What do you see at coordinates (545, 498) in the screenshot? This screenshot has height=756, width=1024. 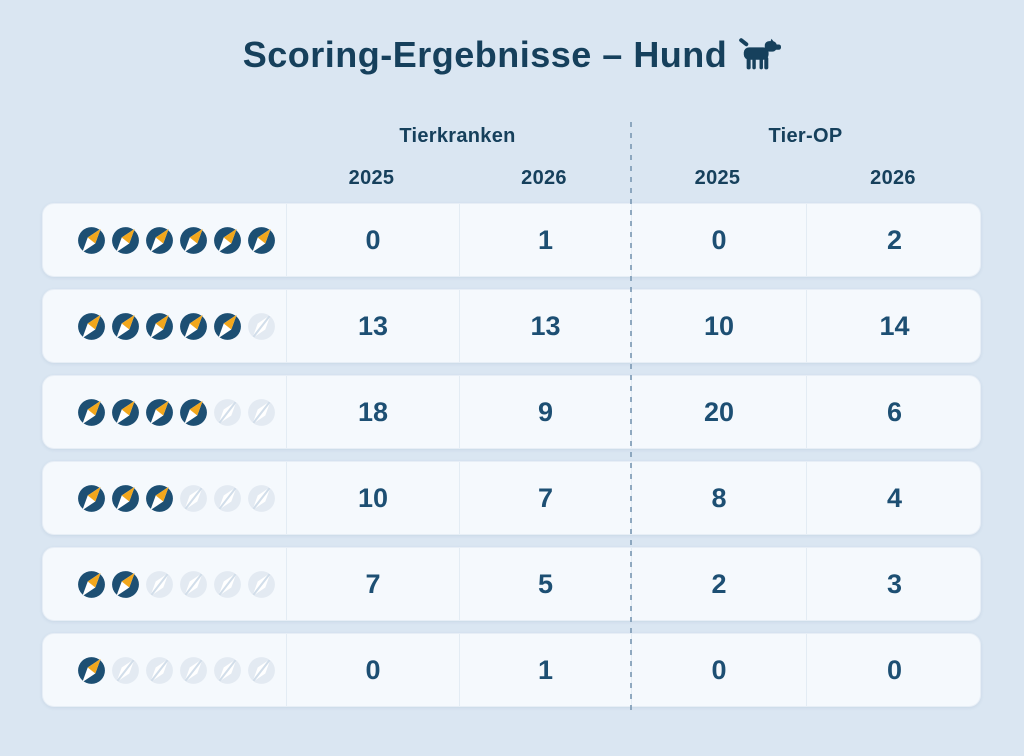 I see `value-tierkranken-2026: 7` at bounding box center [545, 498].